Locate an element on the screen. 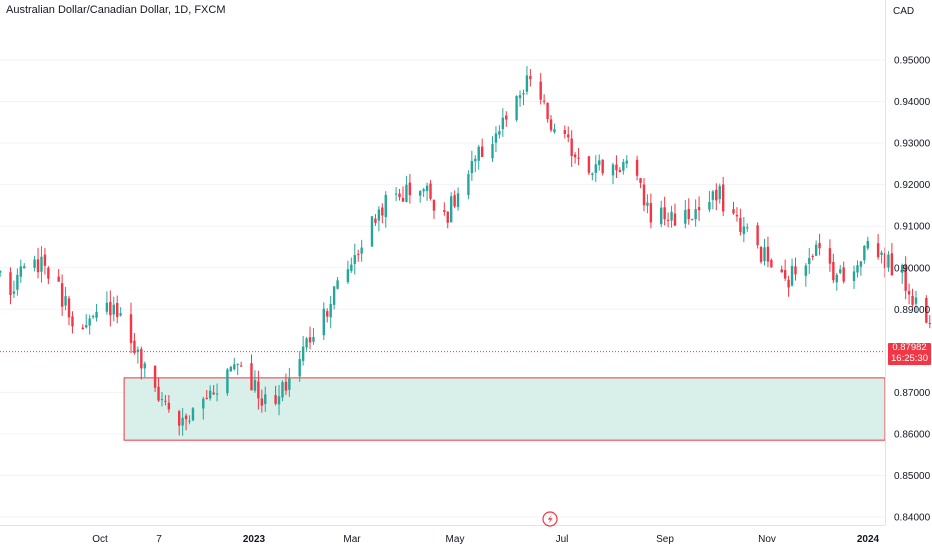 This screenshot has height=555, width=932. x-tick-label: Oct is located at coordinates (100, 539).